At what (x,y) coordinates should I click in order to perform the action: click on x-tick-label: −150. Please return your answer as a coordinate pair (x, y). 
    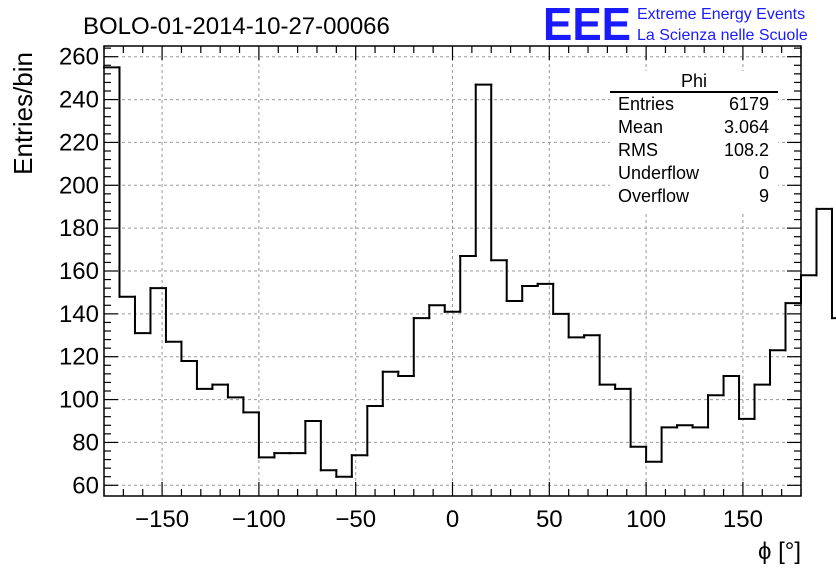
    Looking at the image, I should click on (162, 519).